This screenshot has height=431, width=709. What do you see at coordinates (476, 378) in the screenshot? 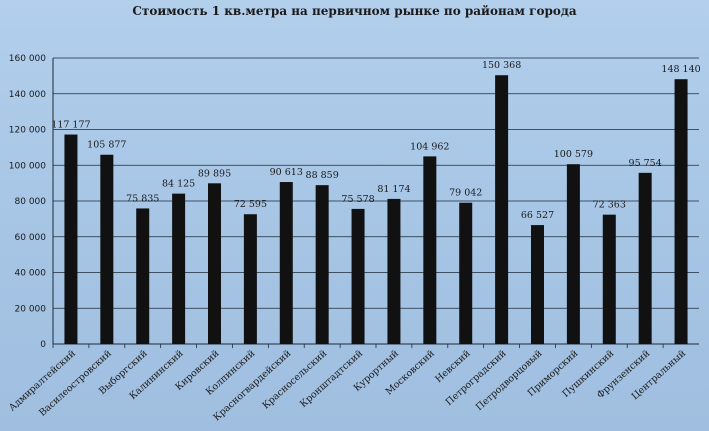
I see `x-category-label: Петроградский` at bounding box center [476, 378].